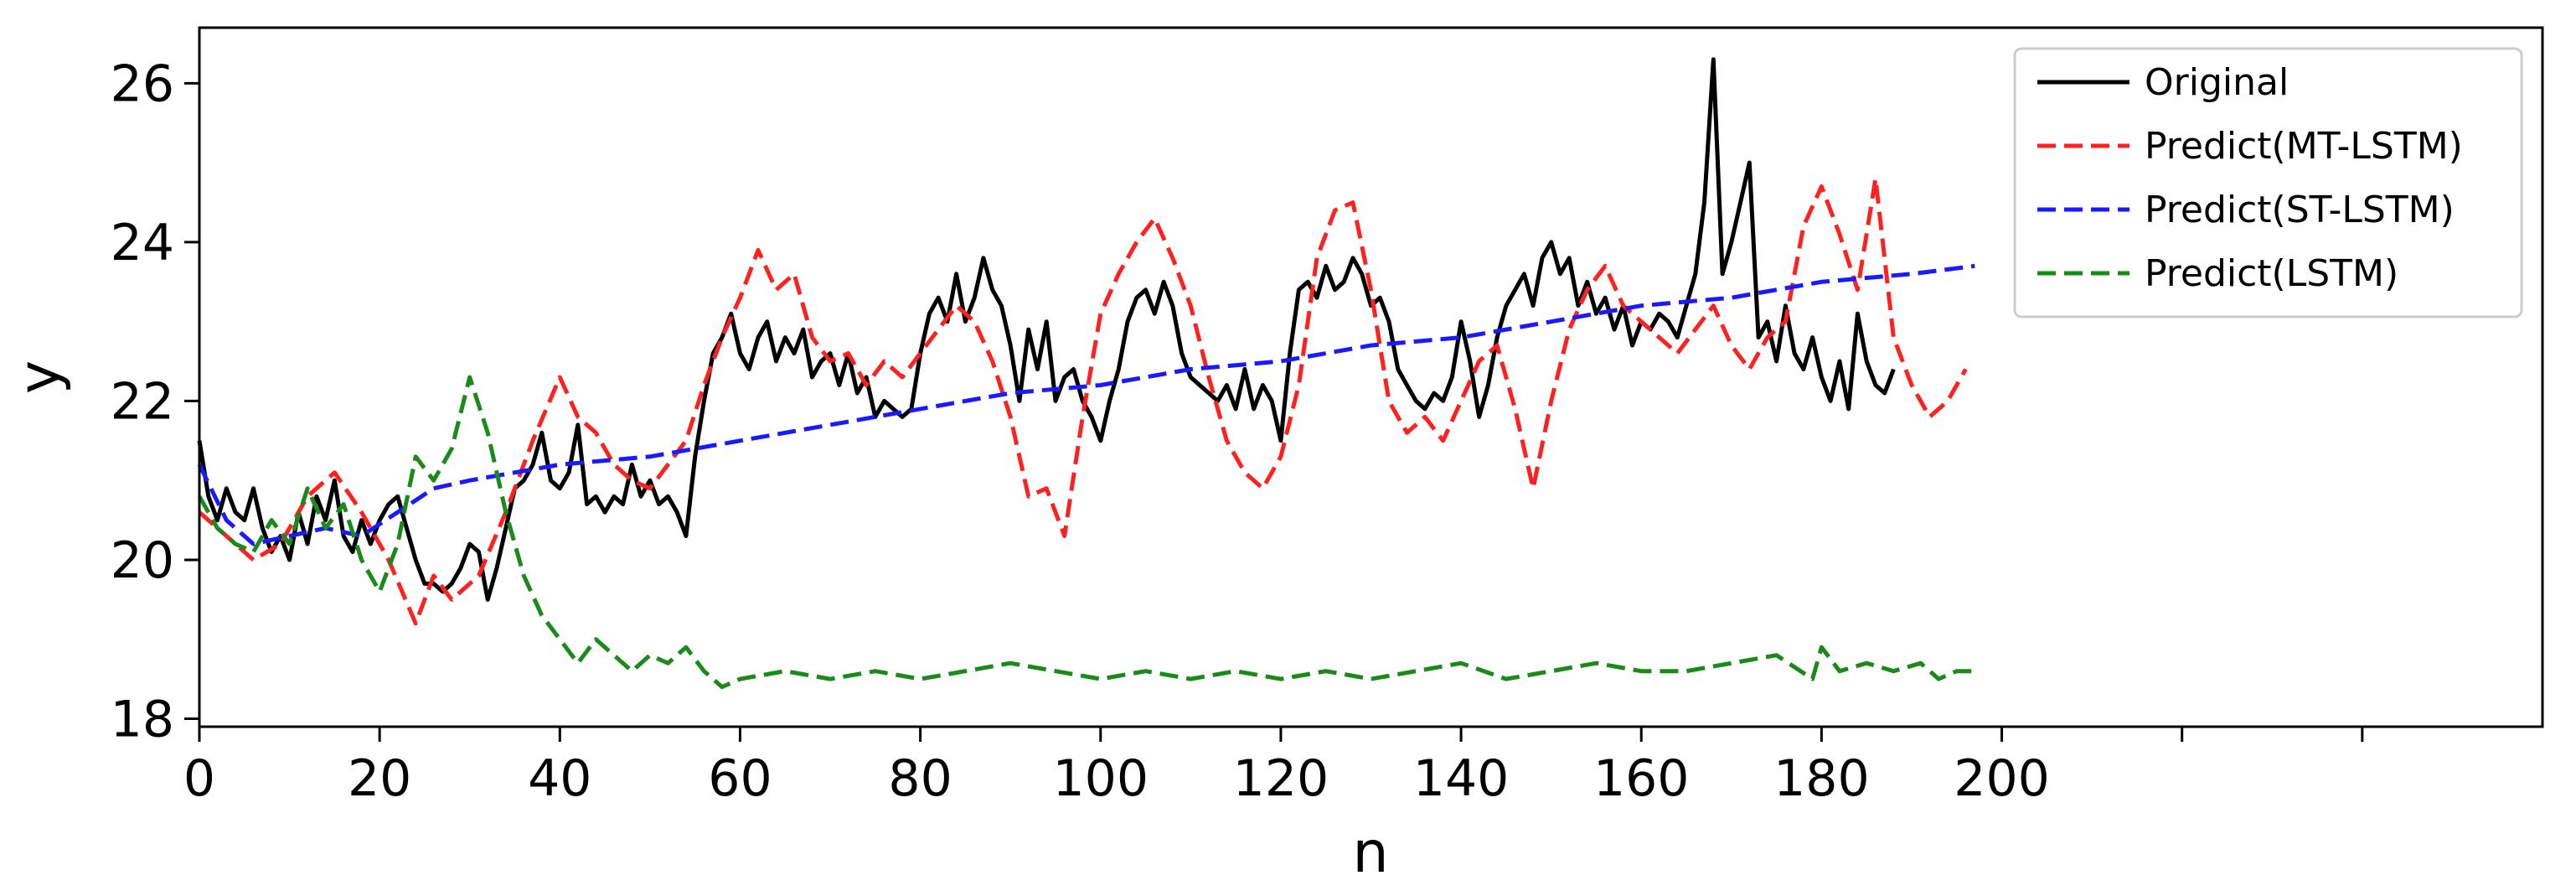 The height and width of the screenshot is (896, 2576). I want to click on x-tick-label: 160, so click(1641, 779).